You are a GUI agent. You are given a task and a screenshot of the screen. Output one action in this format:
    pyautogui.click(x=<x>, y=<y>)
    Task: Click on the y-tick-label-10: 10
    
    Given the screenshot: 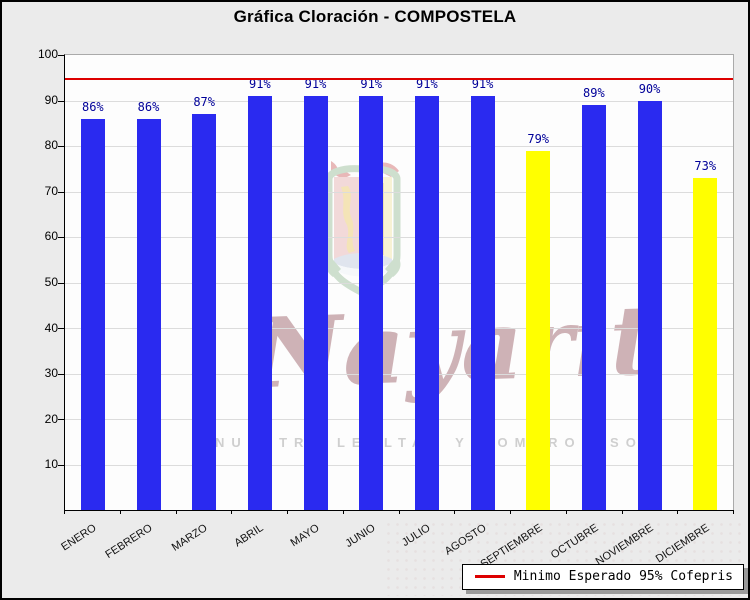 What is the action you would take?
    pyautogui.click(x=51, y=464)
    